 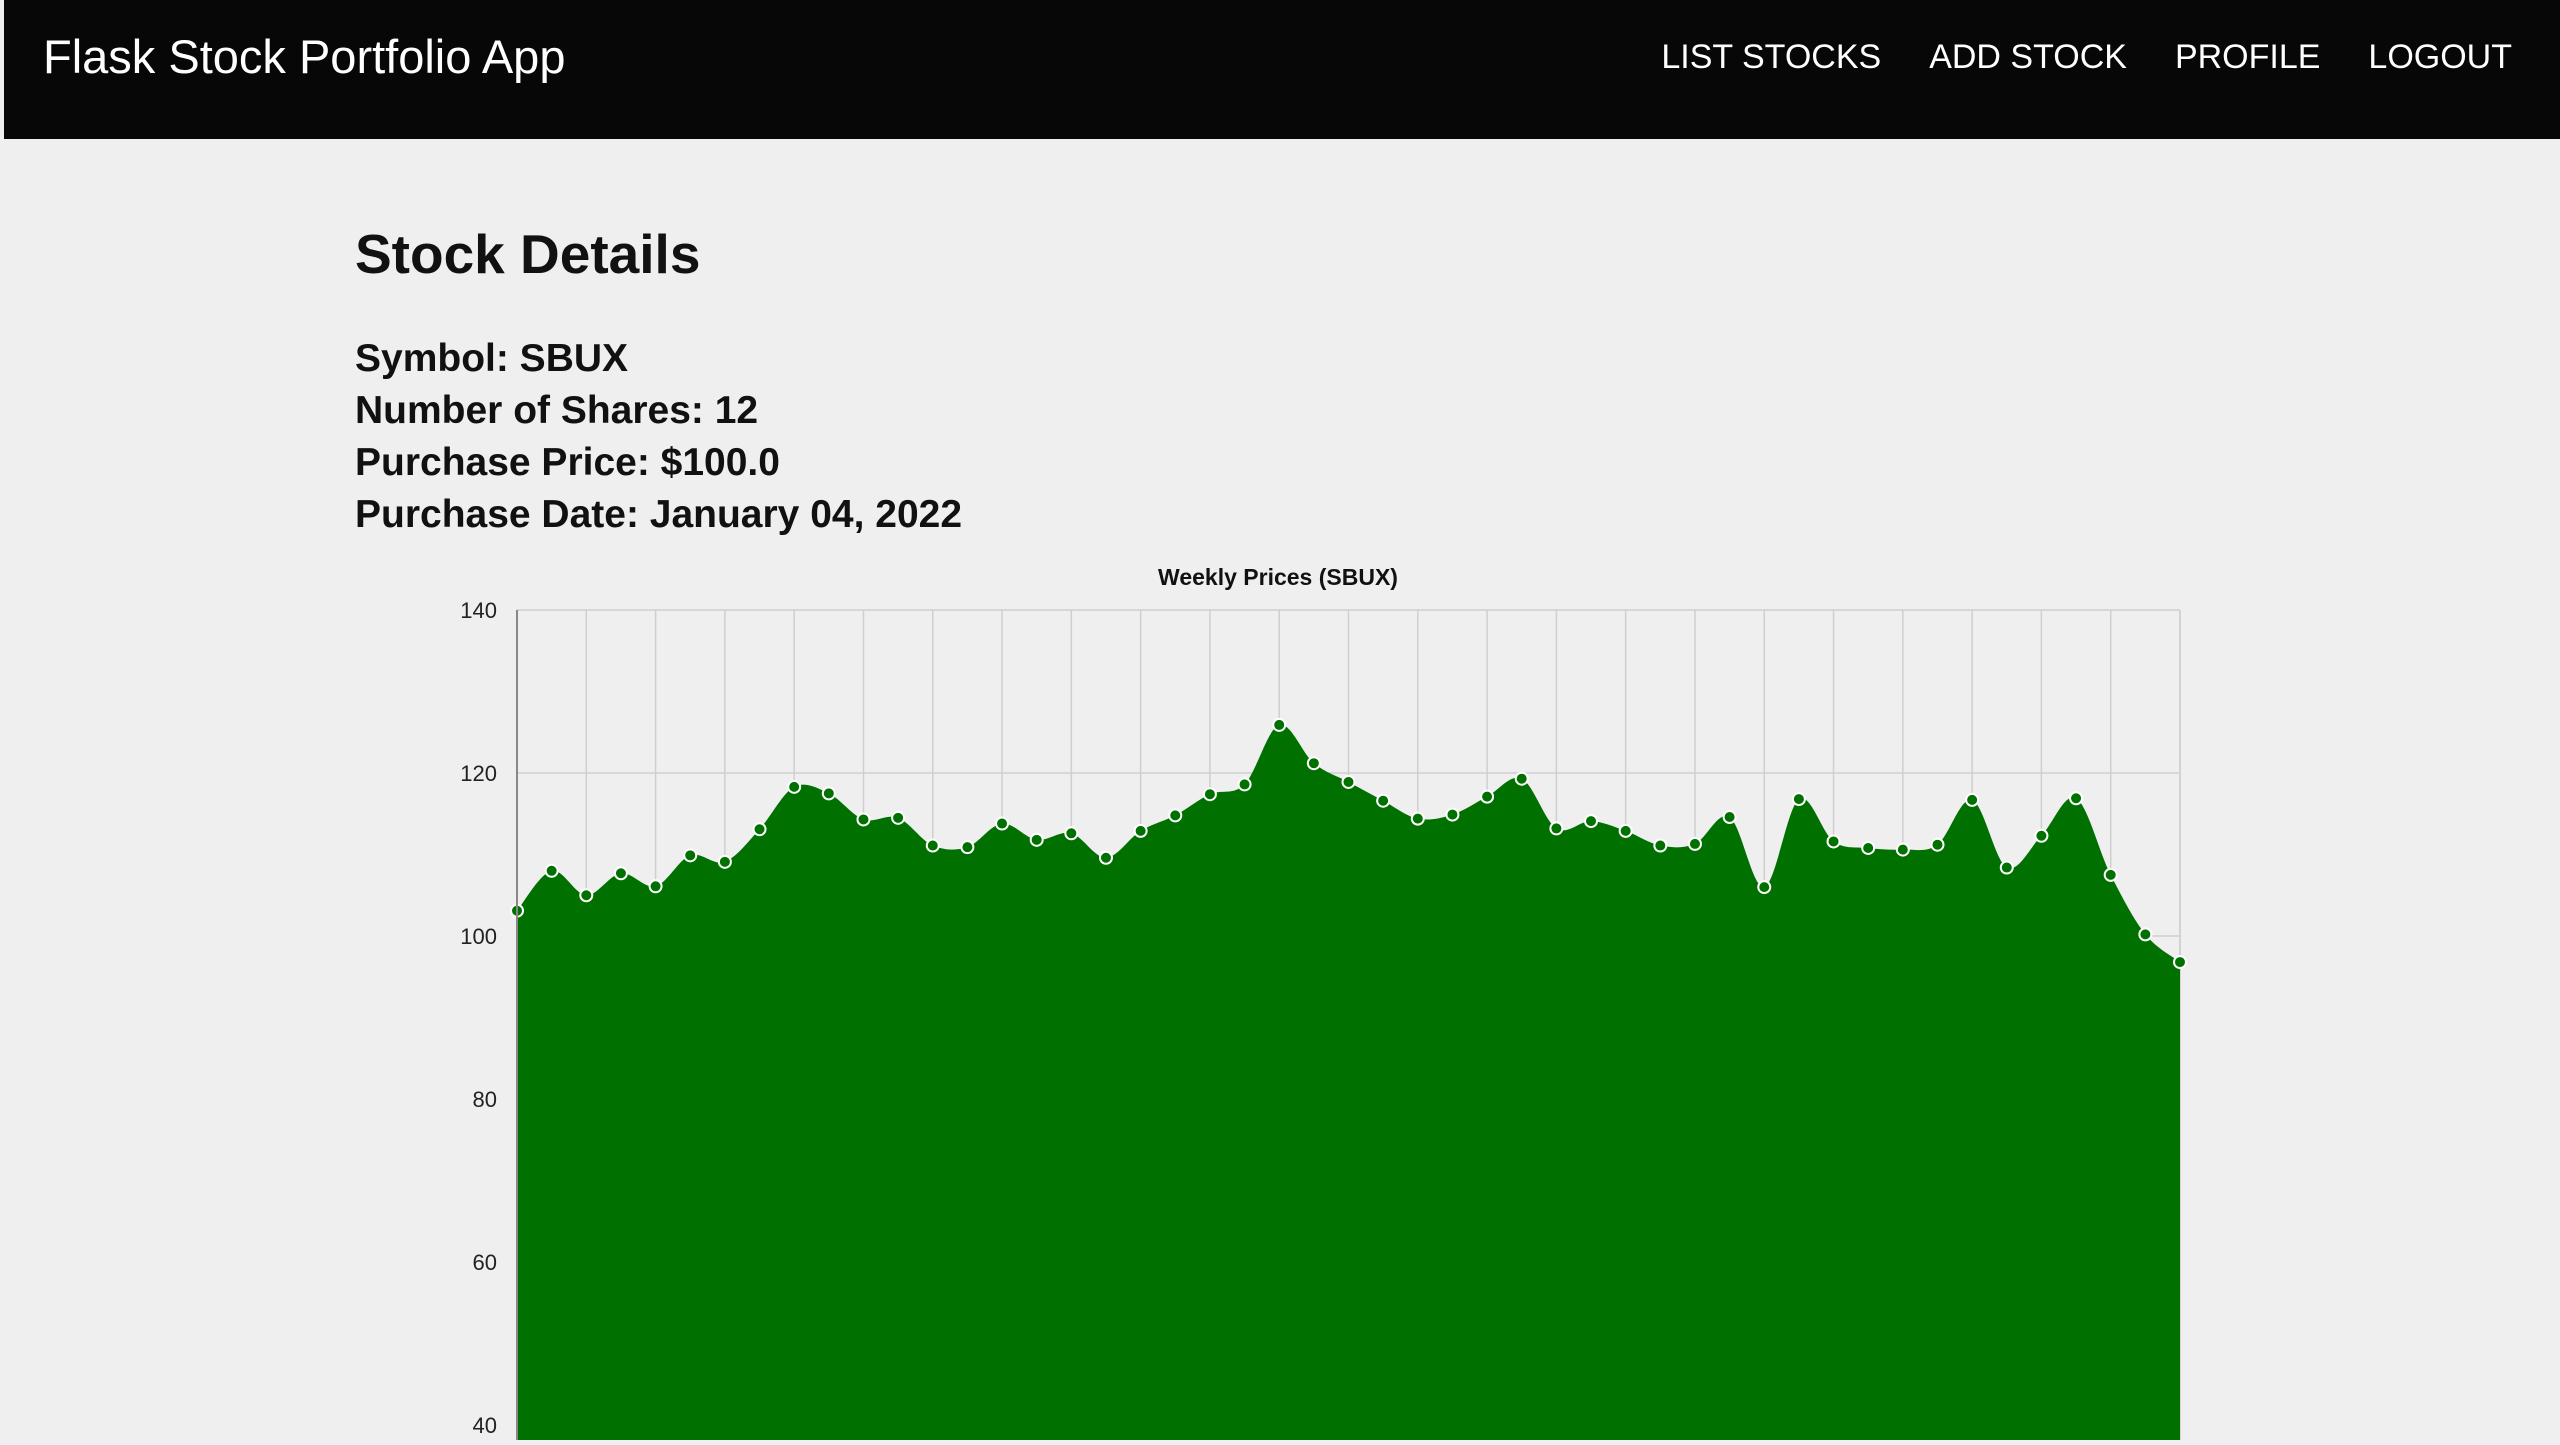 What do you see at coordinates (478, 773) in the screenshot?
I see `y-tick-label: 120` at bounding box center [478, 773].